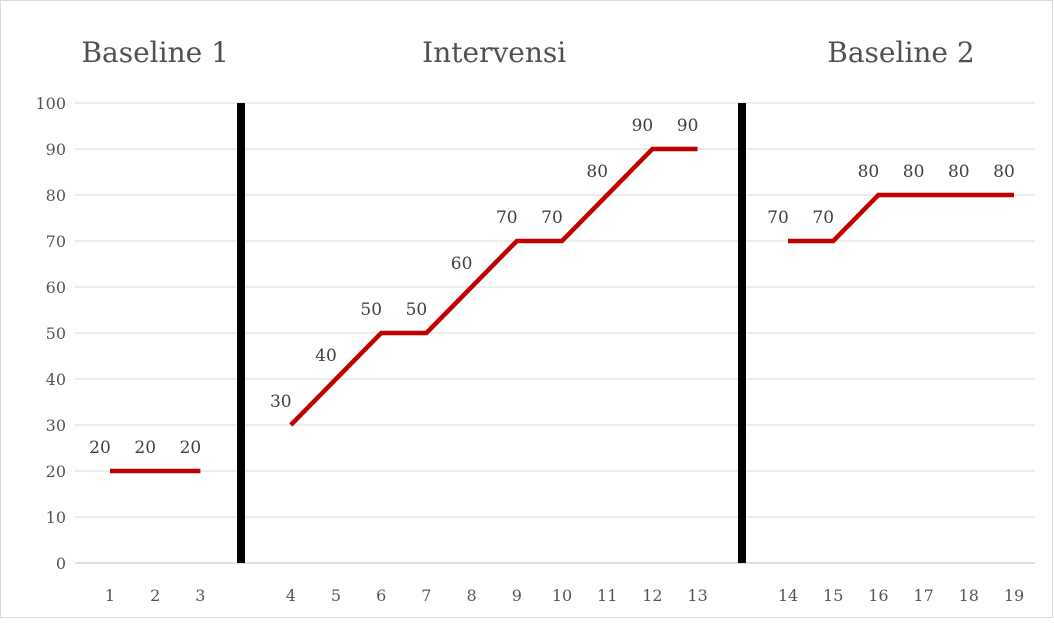 The width and height of the screenshot is (1054, 623). I want to click on x-tick-label: 10, so click(562, 595).